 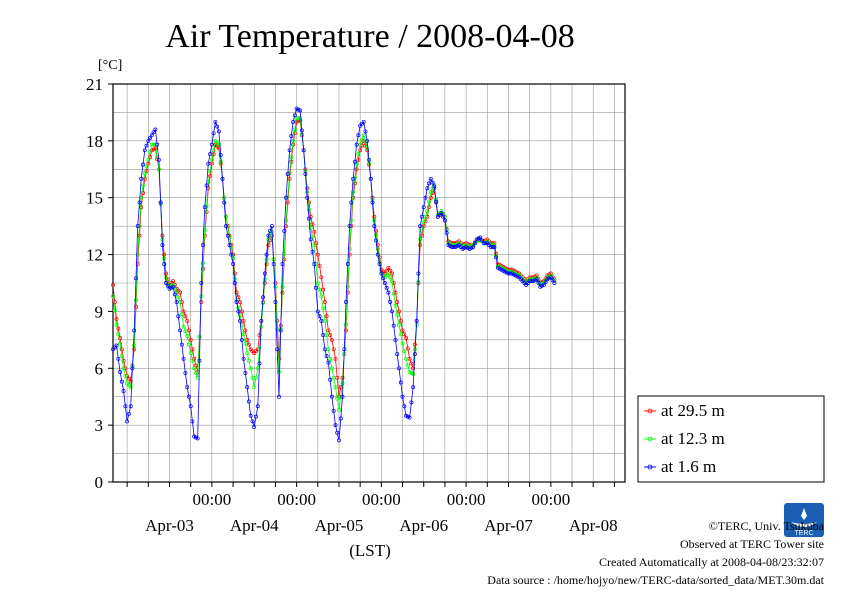 I want to click on x-time-label: 00:00, so click(x=212, y=499).